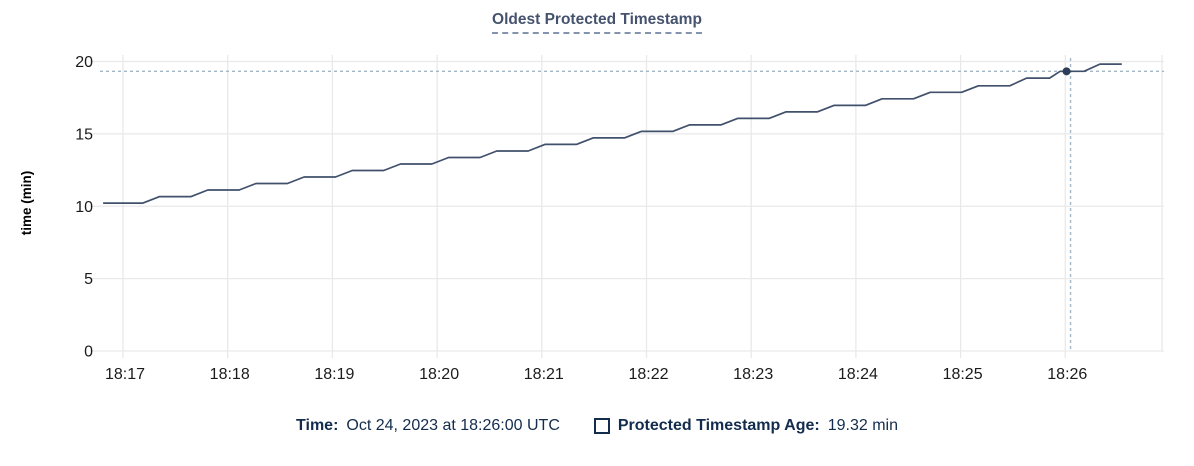 This screenshot has height=466, width=1194. I want to click on chart-title: Oldest Protected Timestamp, so click(597, 22).